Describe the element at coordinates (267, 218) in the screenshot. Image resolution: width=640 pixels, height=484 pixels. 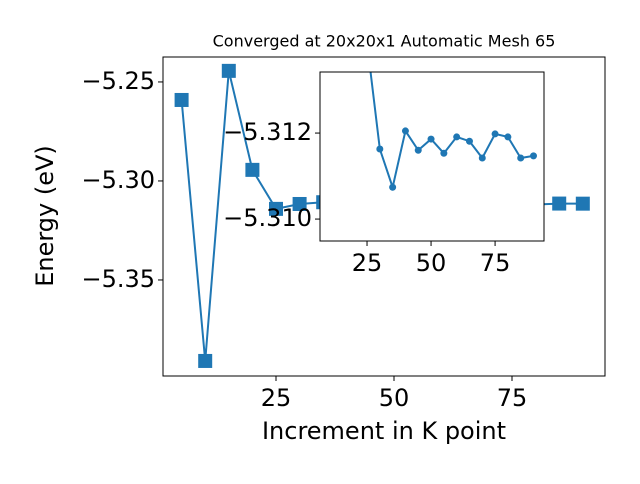
I see `y-tick-label: −5.310` at that location.